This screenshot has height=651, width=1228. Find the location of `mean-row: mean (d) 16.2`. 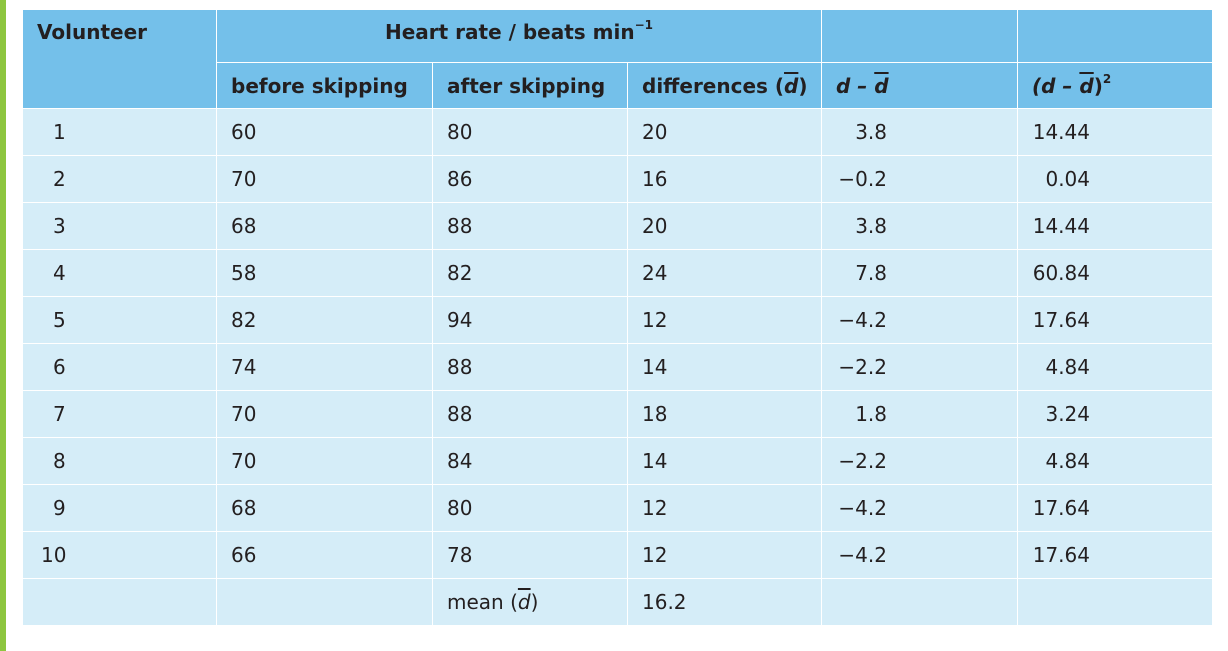

mean-row: mean (d) 16.2 is located at coordinates (617, 602).